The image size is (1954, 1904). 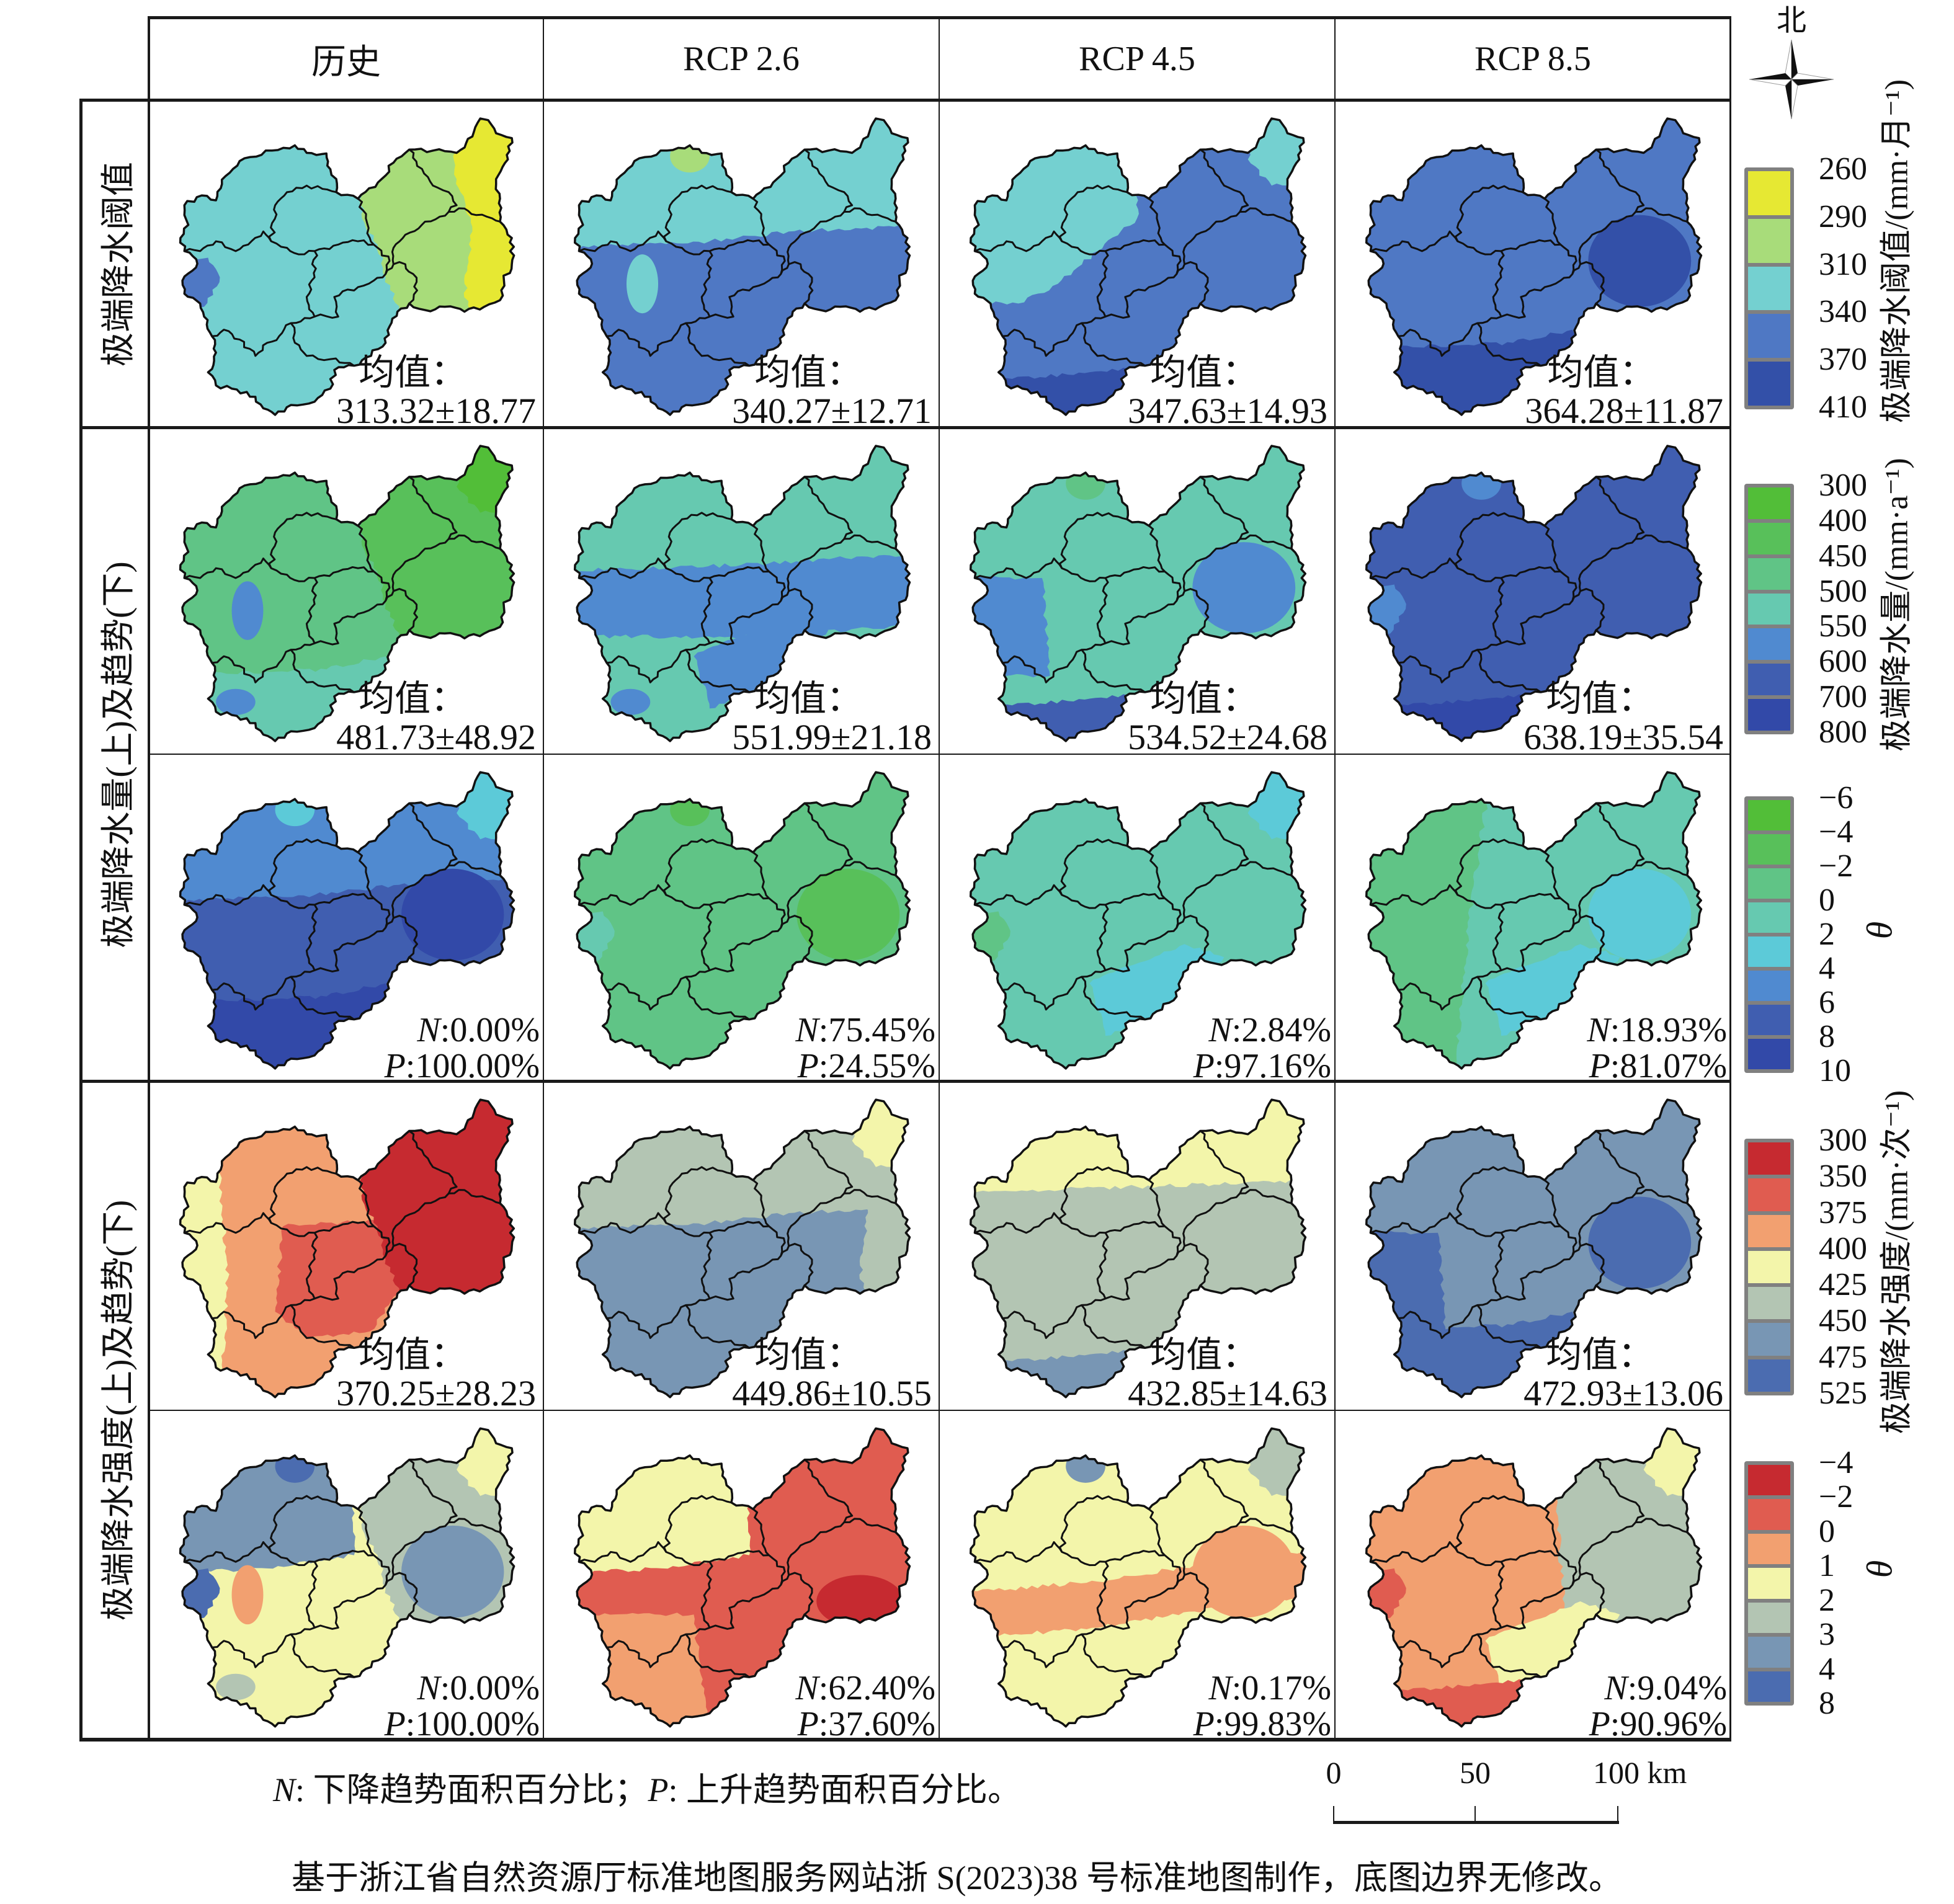 I want to click on map-panel-amount-trend-rcp45: N:2.84% P:97.16%, so click(x=1137, y=918).